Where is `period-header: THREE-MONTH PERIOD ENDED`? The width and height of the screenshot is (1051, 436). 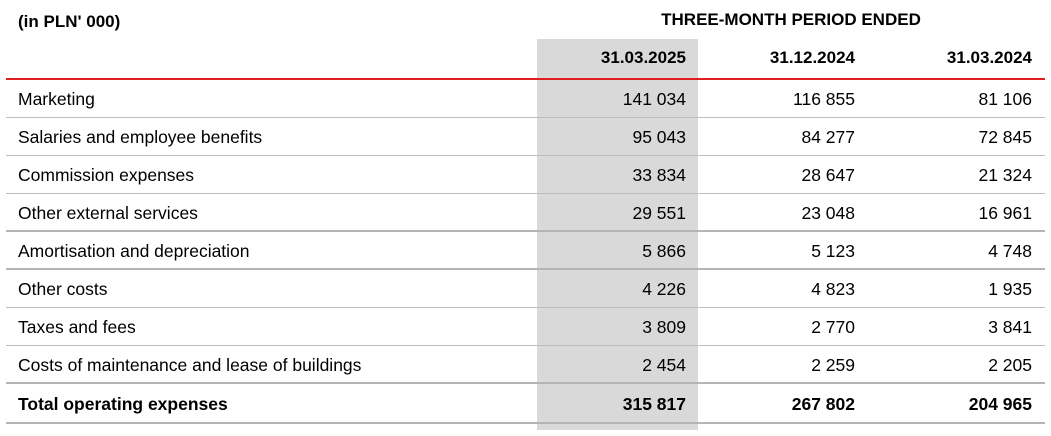
period-header: THREE-MONTH PERIOD ENDED is located at coordinates (791, 19).